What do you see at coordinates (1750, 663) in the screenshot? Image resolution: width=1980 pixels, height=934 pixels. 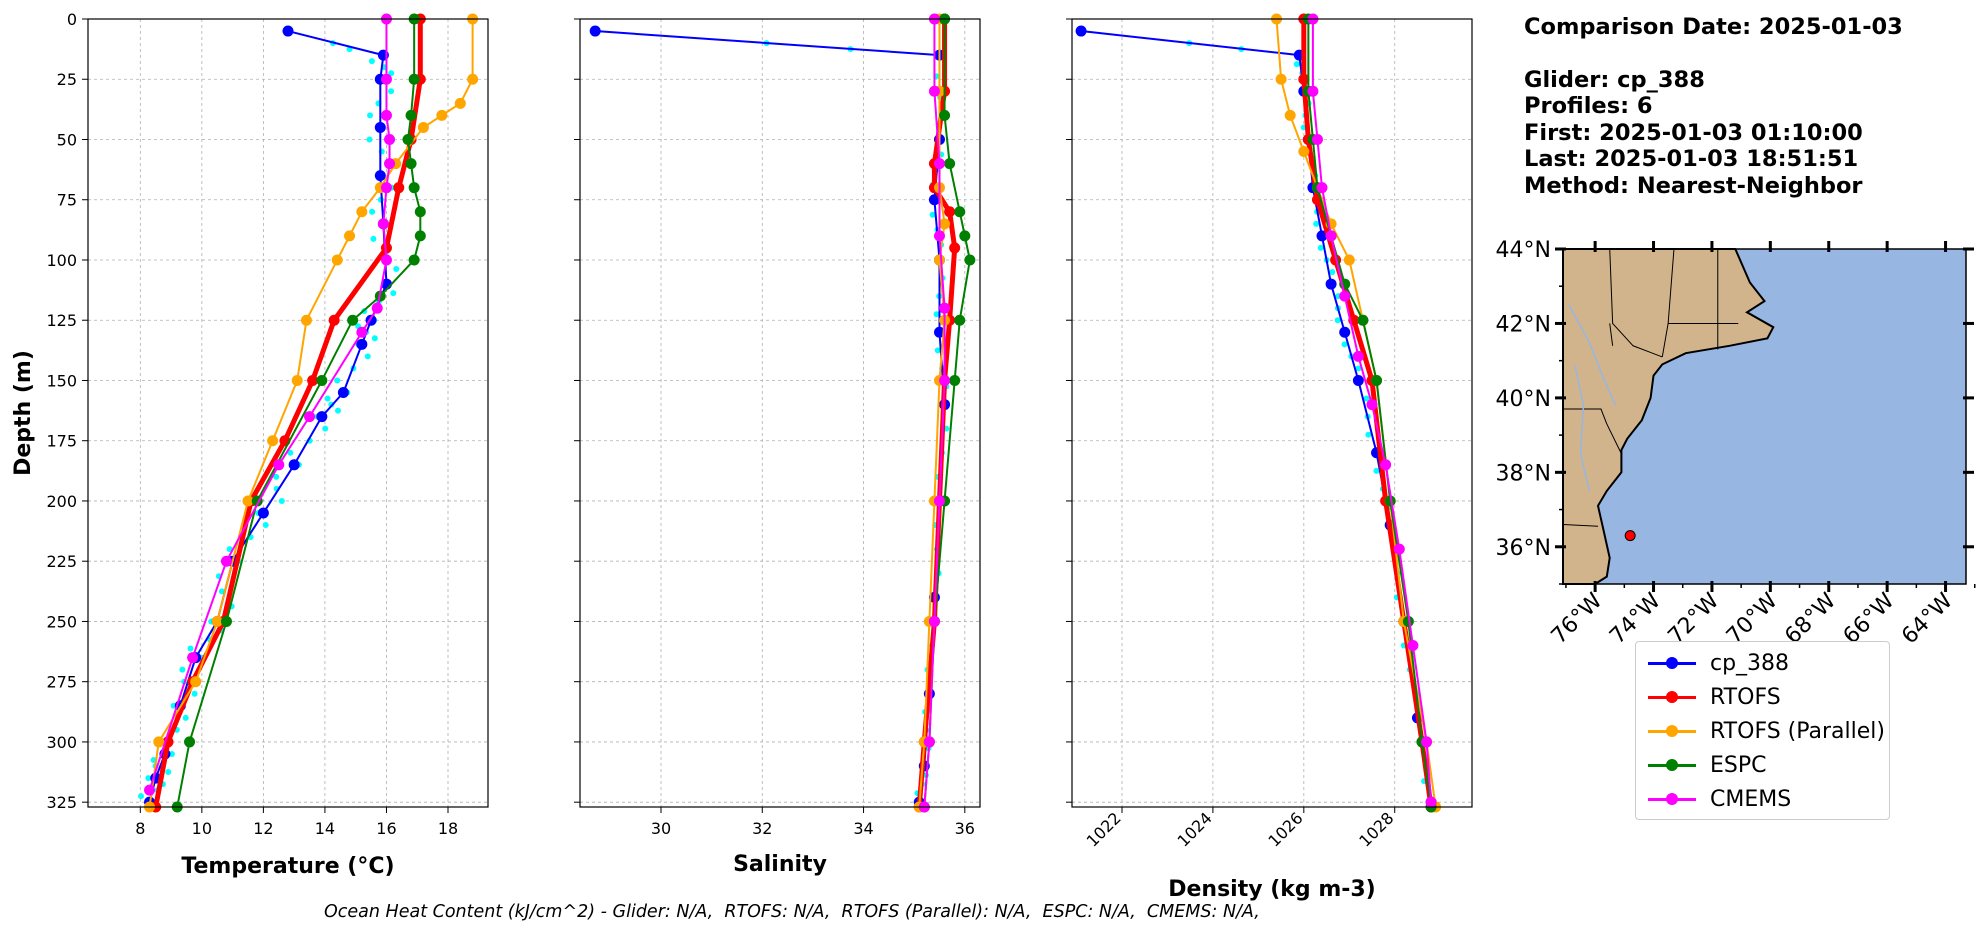 I see `legend-label: cp_388` at bounding box center [1750, 663].